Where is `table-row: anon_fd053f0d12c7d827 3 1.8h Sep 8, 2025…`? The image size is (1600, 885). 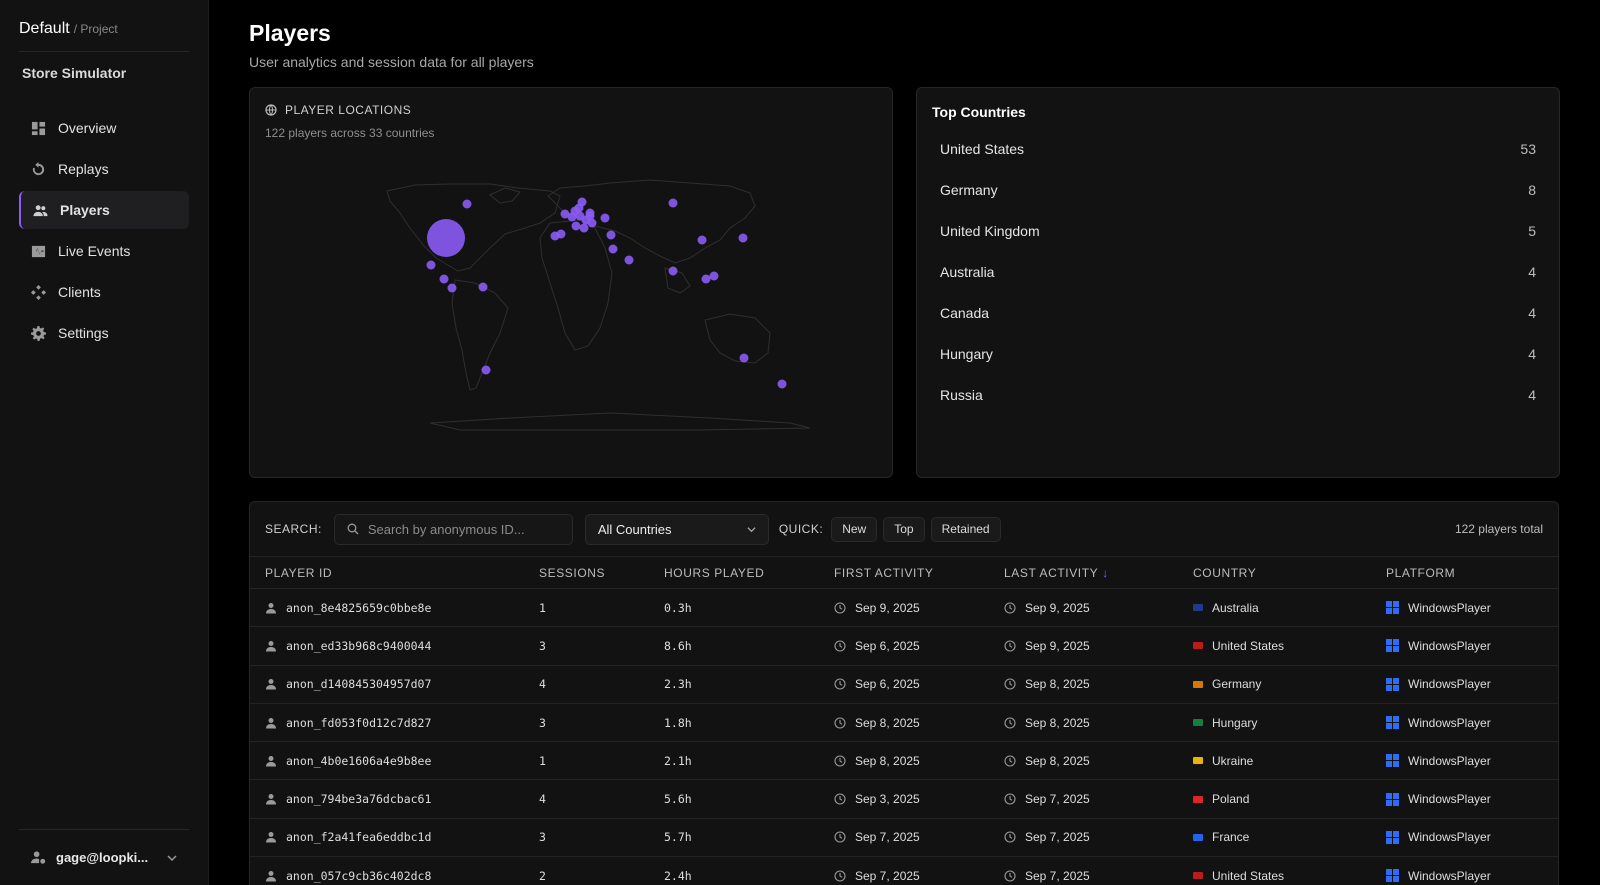
table-row: anon_fd053f0d12c7d827 3 1.8h Sep 8, 2025… is located at coordinates (904, 722).